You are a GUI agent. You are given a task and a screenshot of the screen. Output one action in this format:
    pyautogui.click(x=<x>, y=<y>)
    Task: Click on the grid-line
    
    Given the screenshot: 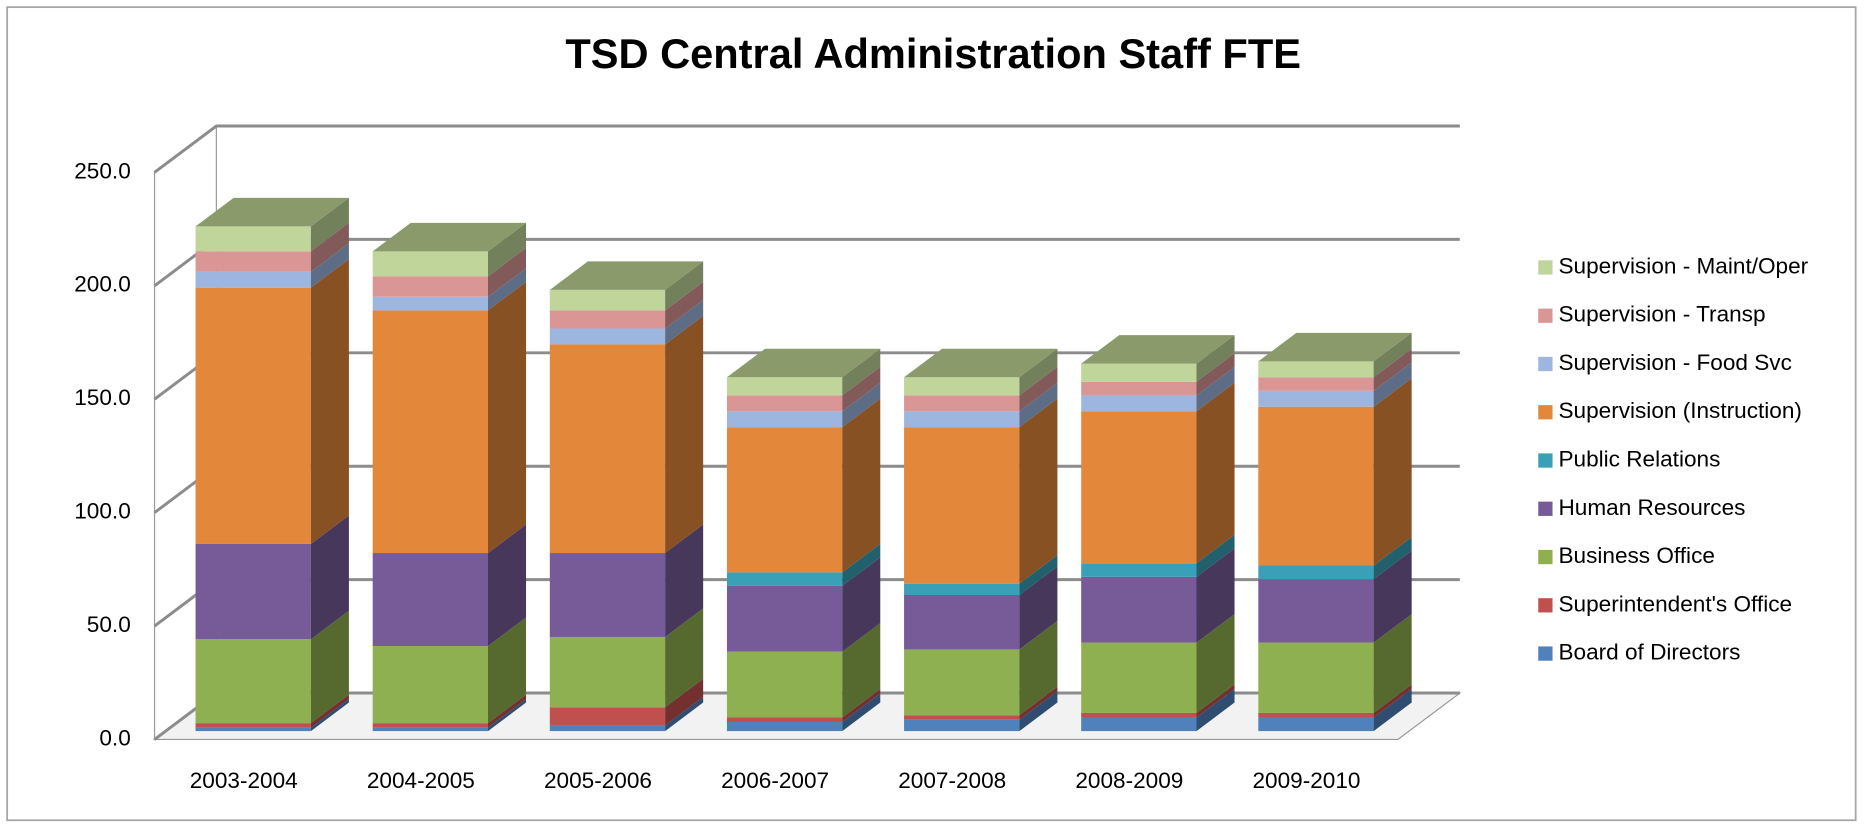 What is the action you would take?
    pyautogui.click(x=806, y=149)
    